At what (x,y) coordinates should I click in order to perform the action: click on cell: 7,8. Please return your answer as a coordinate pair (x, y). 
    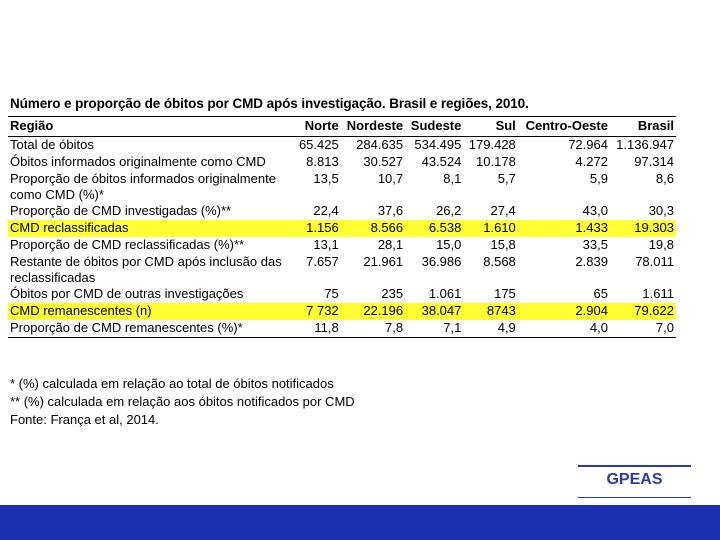
    Looking at the image, I should click on (373, 329).